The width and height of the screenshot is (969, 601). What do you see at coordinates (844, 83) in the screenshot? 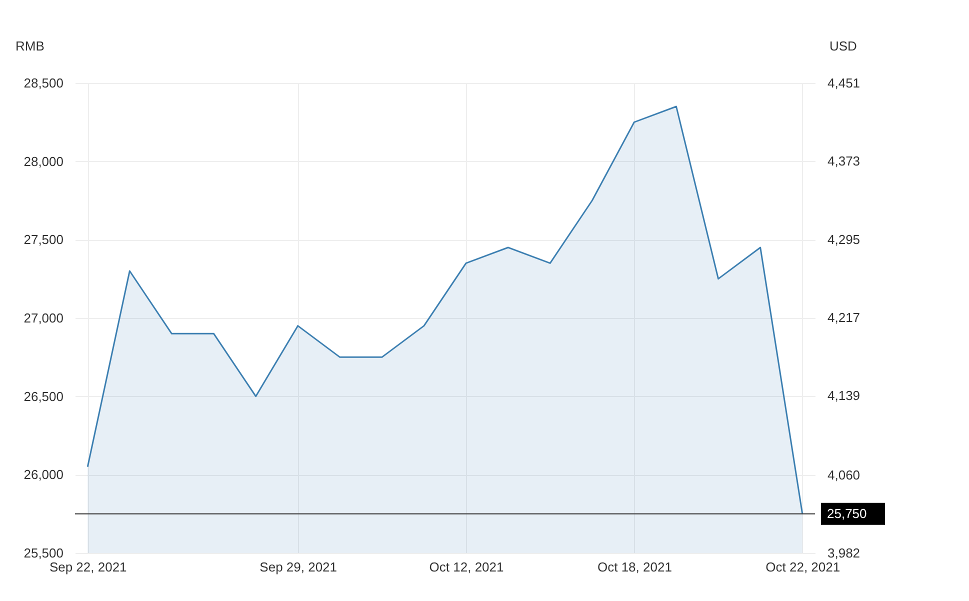
I see `y2-tick-label: 4,451` at bounding box center [844, 83].